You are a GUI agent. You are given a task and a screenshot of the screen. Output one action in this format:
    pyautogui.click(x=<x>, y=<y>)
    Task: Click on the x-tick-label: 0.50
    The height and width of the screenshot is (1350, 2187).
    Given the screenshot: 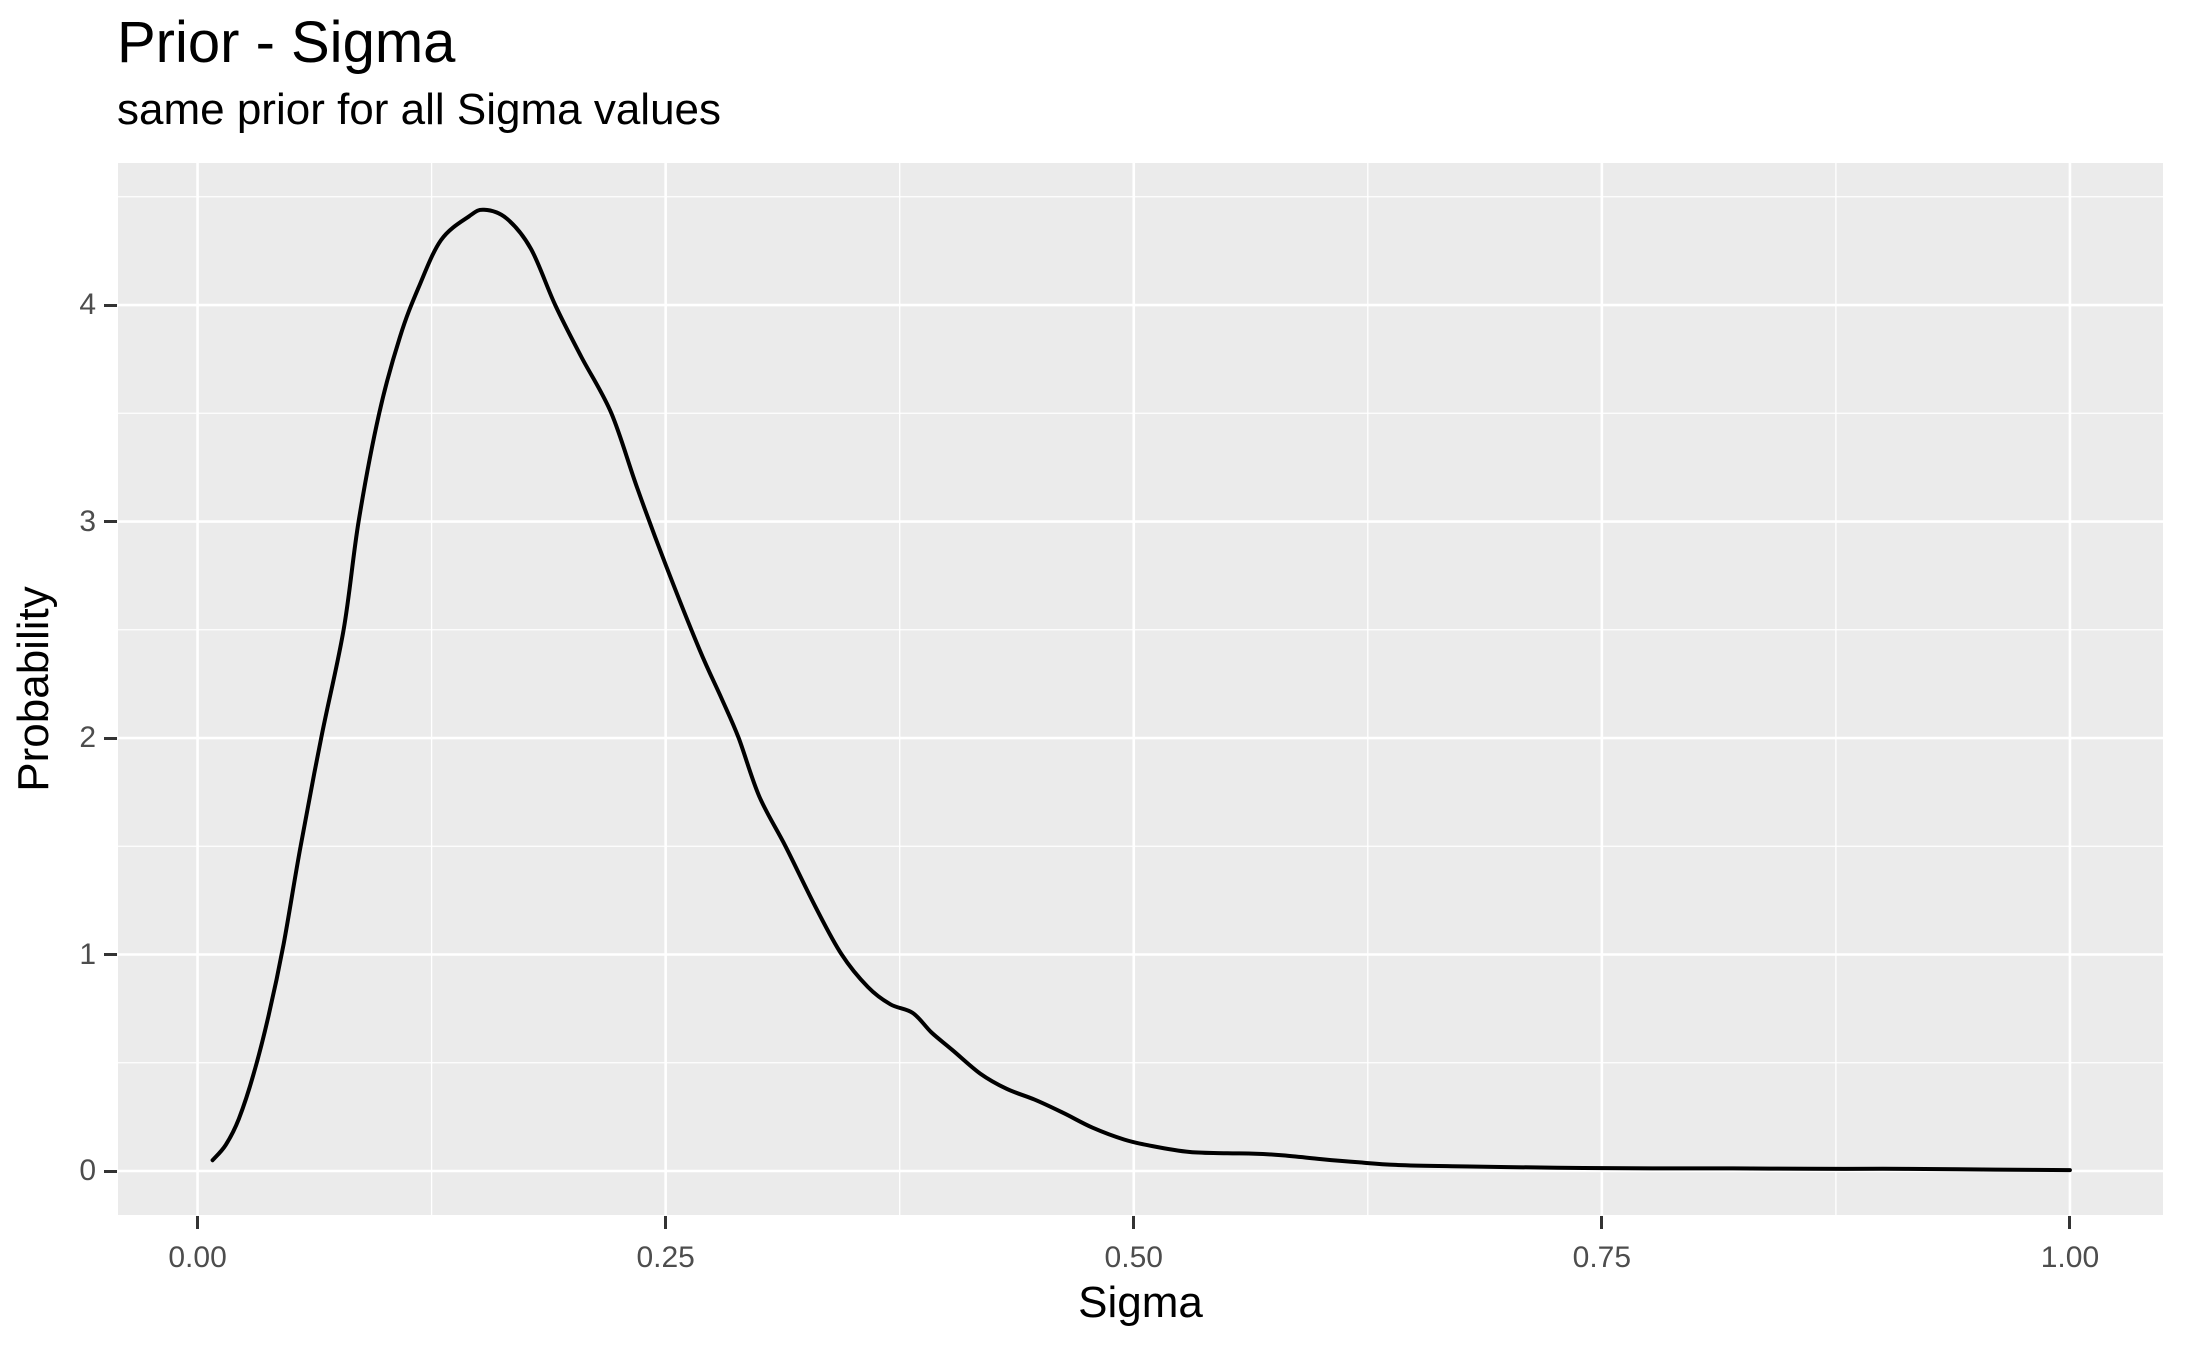 What is the action you would take?
    pyautogui.click(x=1133, y=1257)
    